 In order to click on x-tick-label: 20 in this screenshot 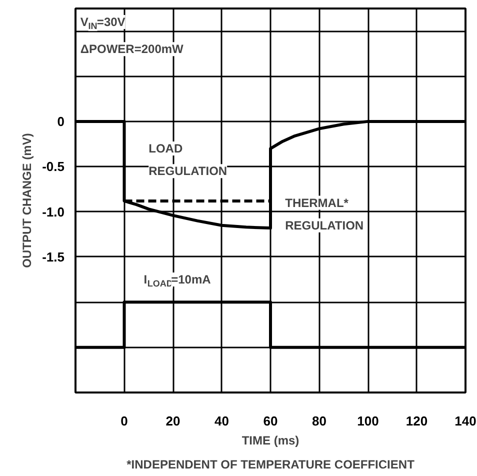, I will do `click(173, 421)`.